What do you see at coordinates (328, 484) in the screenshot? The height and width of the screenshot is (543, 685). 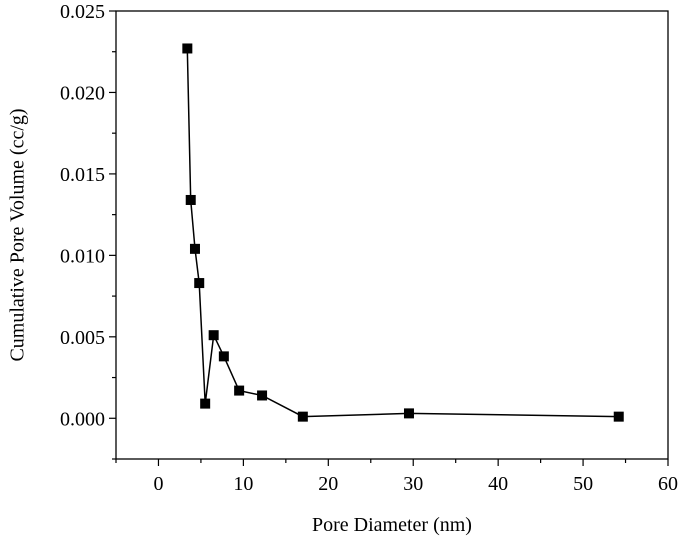 I see `x-tick-label: 20` at bounding box center [328, 484].